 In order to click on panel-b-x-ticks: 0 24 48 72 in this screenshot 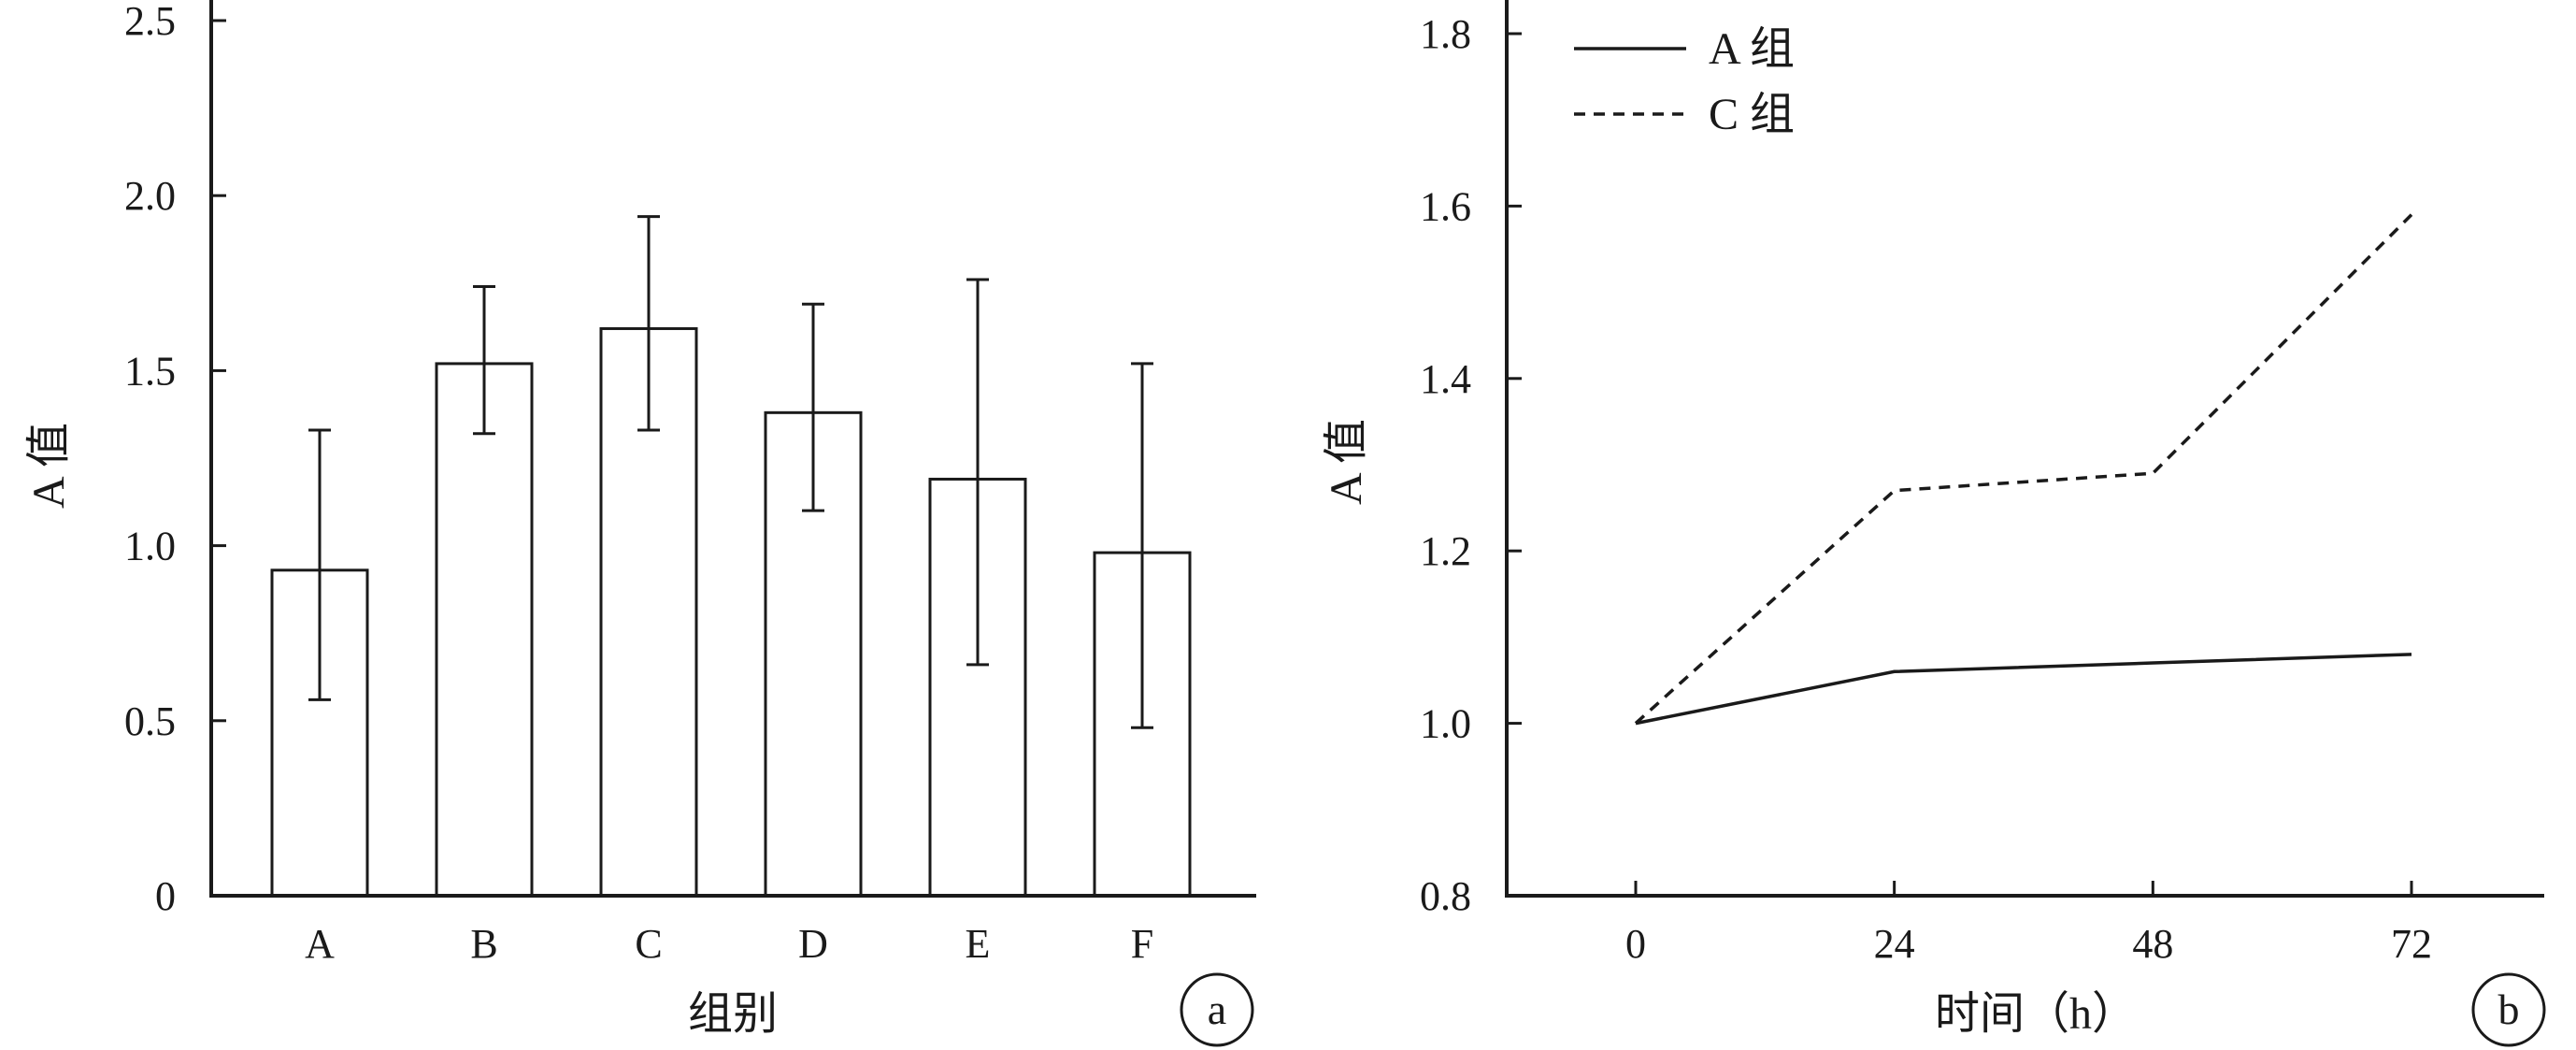, I will do `click(2028, 924)`.